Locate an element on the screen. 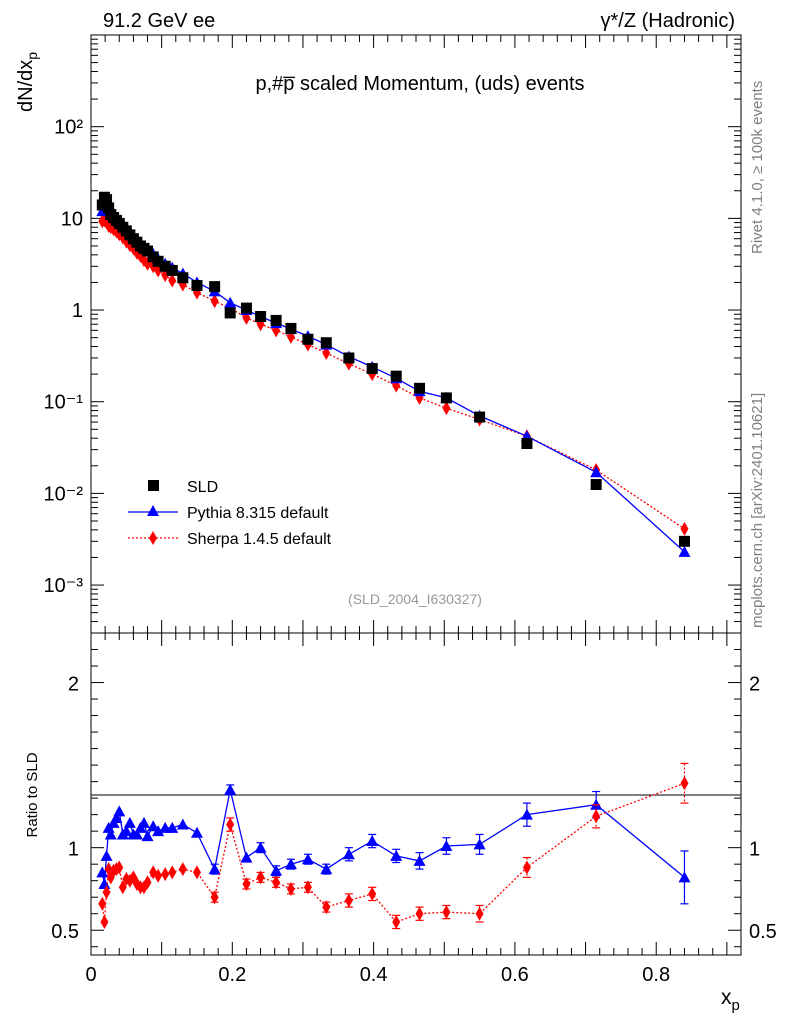 Image resolution: width=786 pixels, height=1024 pixels. ratio-series-layer is located at coordinates (393, 846).